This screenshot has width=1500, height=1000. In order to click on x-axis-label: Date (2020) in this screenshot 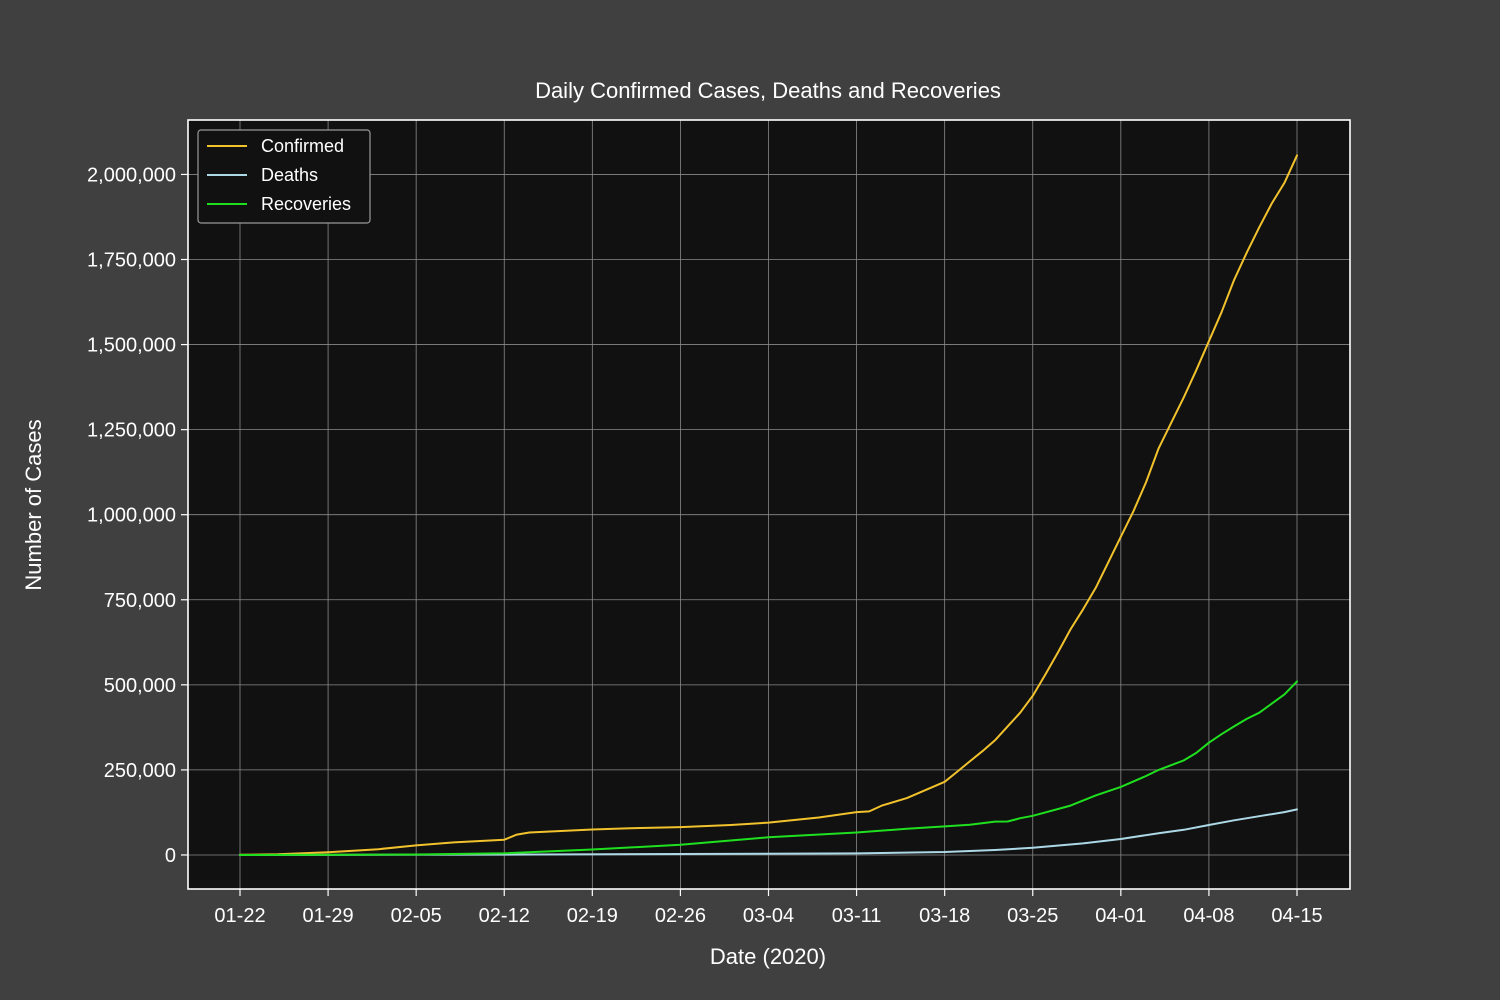, I will do `click(768, 956)`.